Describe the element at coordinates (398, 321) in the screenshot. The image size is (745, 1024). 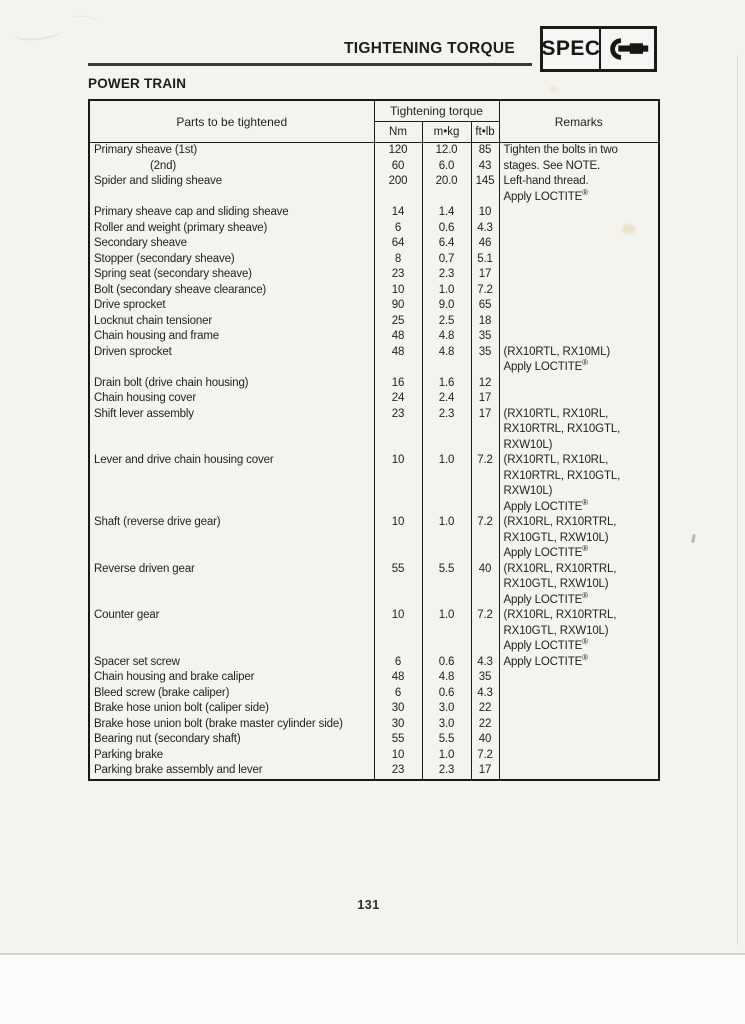
I see `nm-cell: 25` at that location.